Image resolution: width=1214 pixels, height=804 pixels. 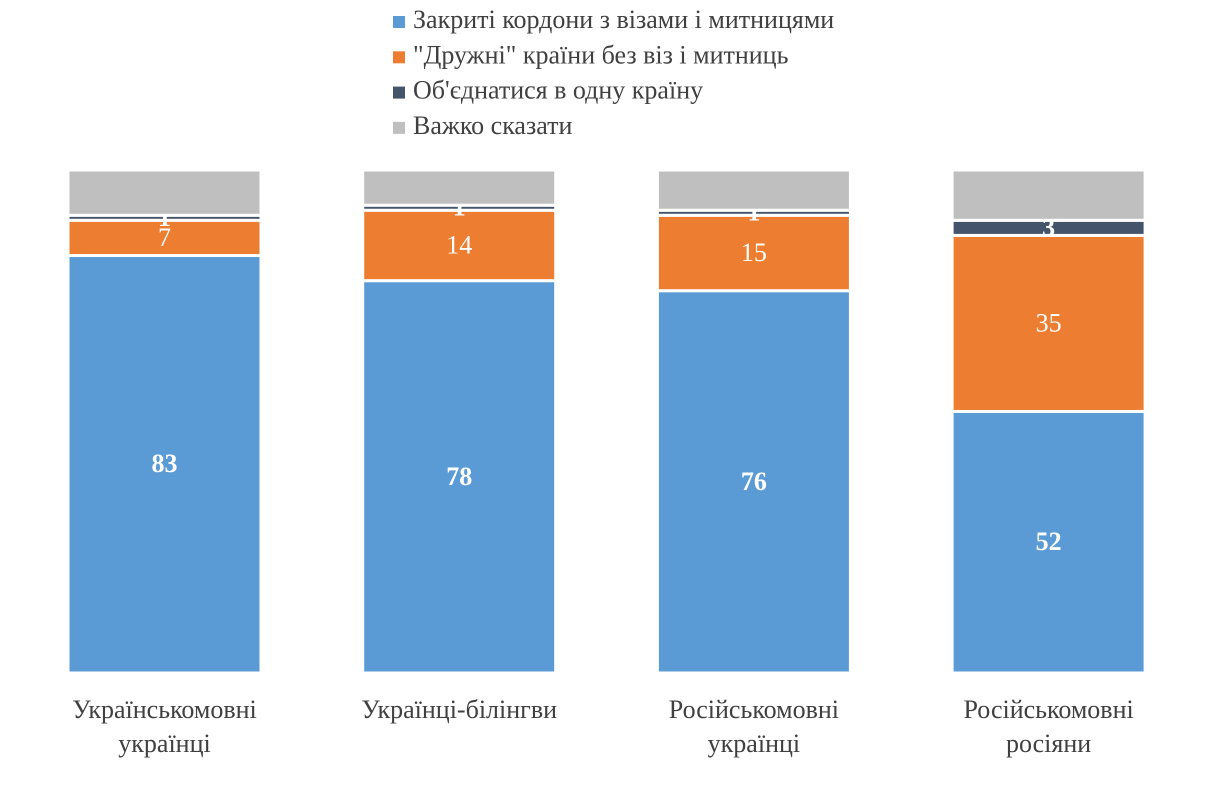 What do you see at coordinates (623, 19) in the screenshot?
I see `legend-label: Закриті кордони з візами і митницями` at bounding box center [623, 19].